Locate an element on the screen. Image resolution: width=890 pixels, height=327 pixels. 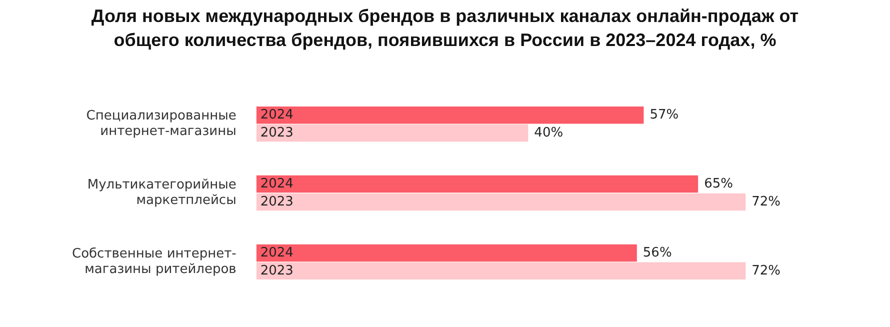
data-label: 40% is located at coordinates (549, 132).